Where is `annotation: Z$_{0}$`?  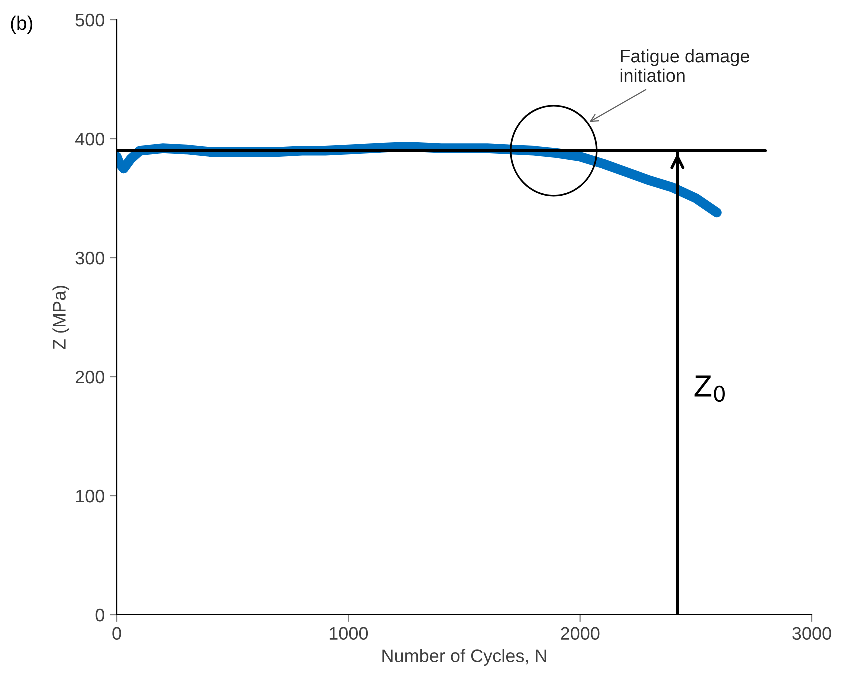 annotation: Z$_{0}$ is located at coordinates (709, 389).